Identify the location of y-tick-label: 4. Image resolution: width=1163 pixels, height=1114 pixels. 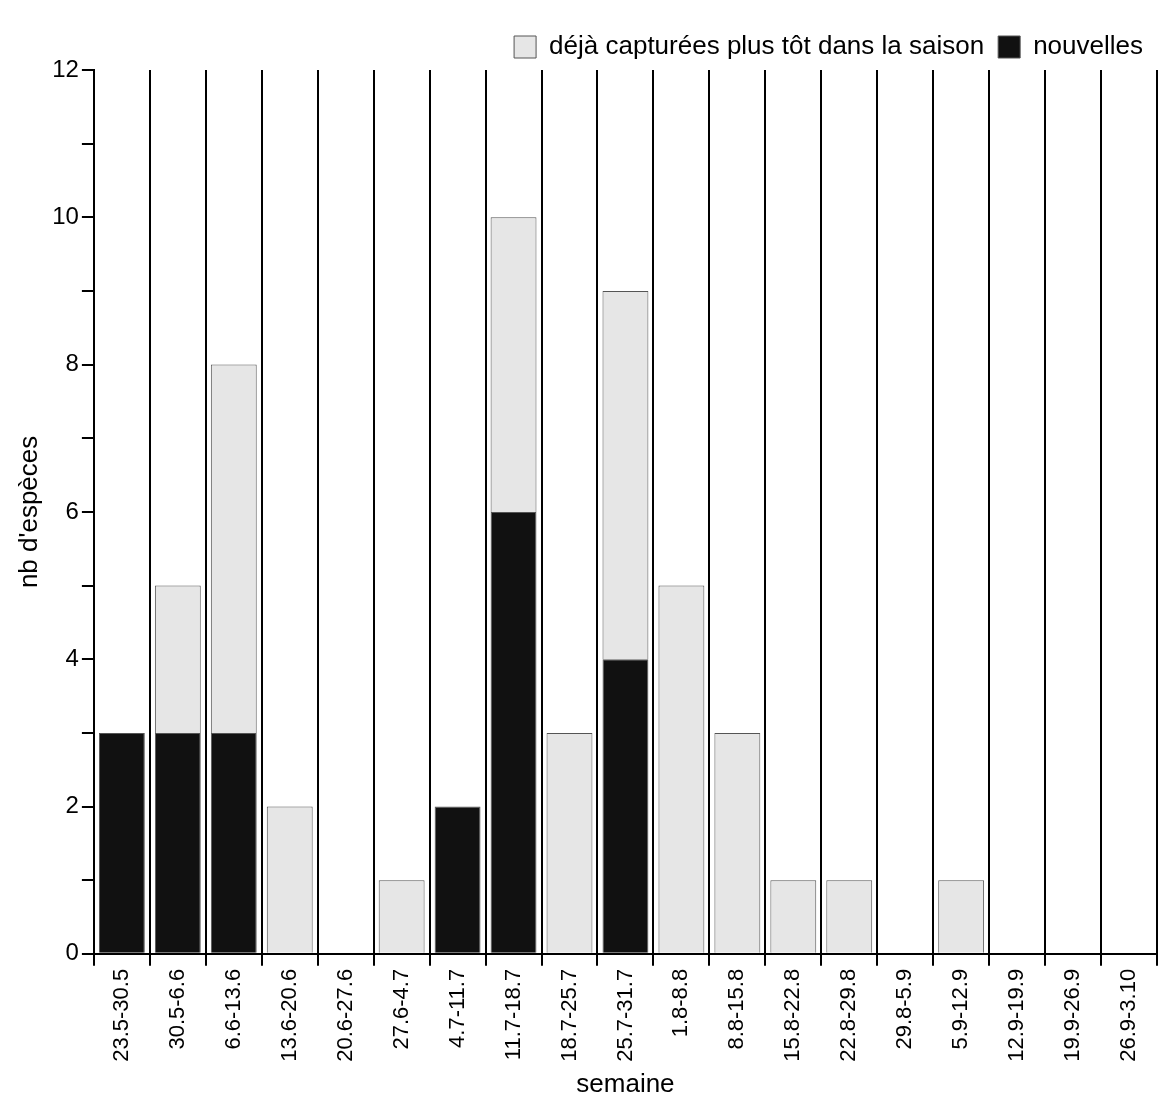
(72, 657).